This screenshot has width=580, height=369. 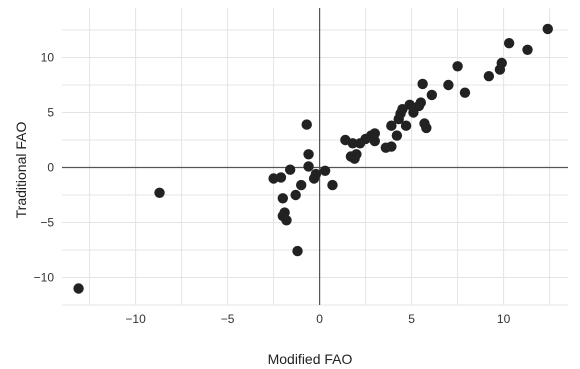 I want to click on y-tick-label: 10, so click(x=48, y=58).